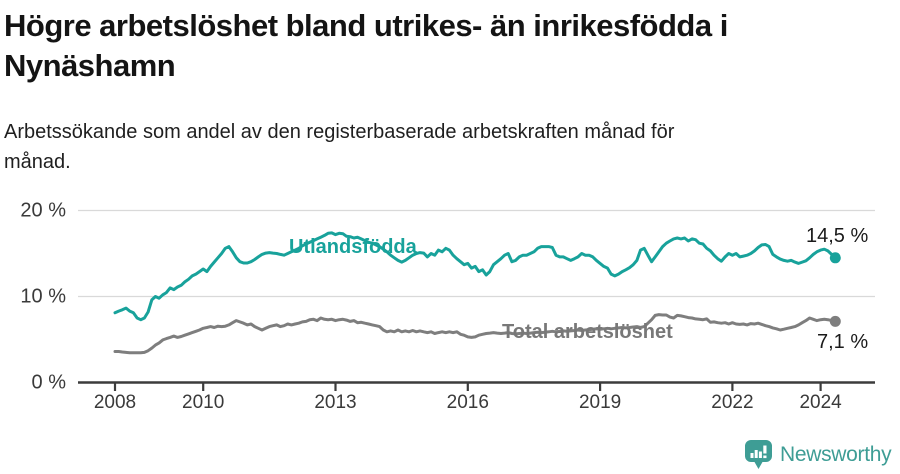 The height and width of the screenshot is (474, 900). I want to click on x-tick-label: 2013, so click(335, 402).